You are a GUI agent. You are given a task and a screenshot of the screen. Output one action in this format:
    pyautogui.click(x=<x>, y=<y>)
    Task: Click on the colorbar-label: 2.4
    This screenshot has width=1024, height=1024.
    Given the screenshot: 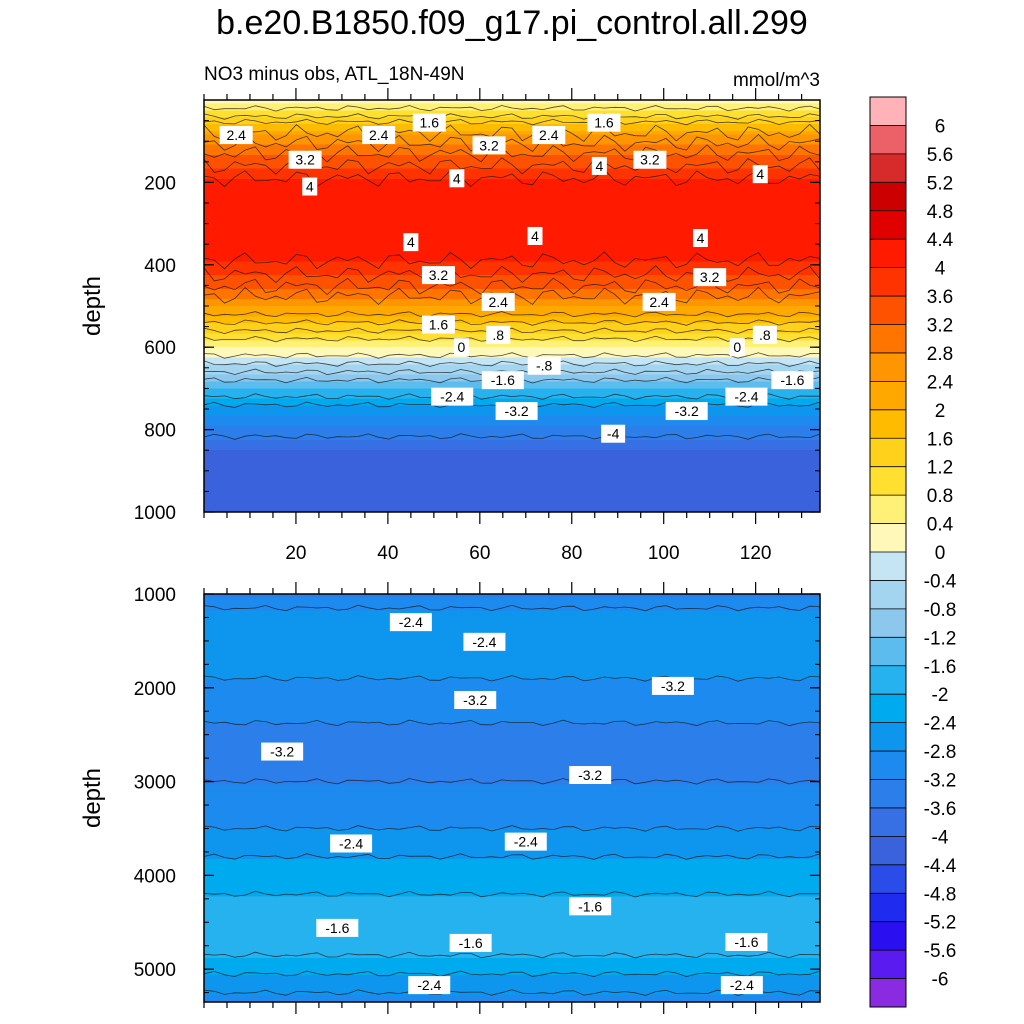 What is the action you would take?
    pyautogui.click(x=940, y=382)
    